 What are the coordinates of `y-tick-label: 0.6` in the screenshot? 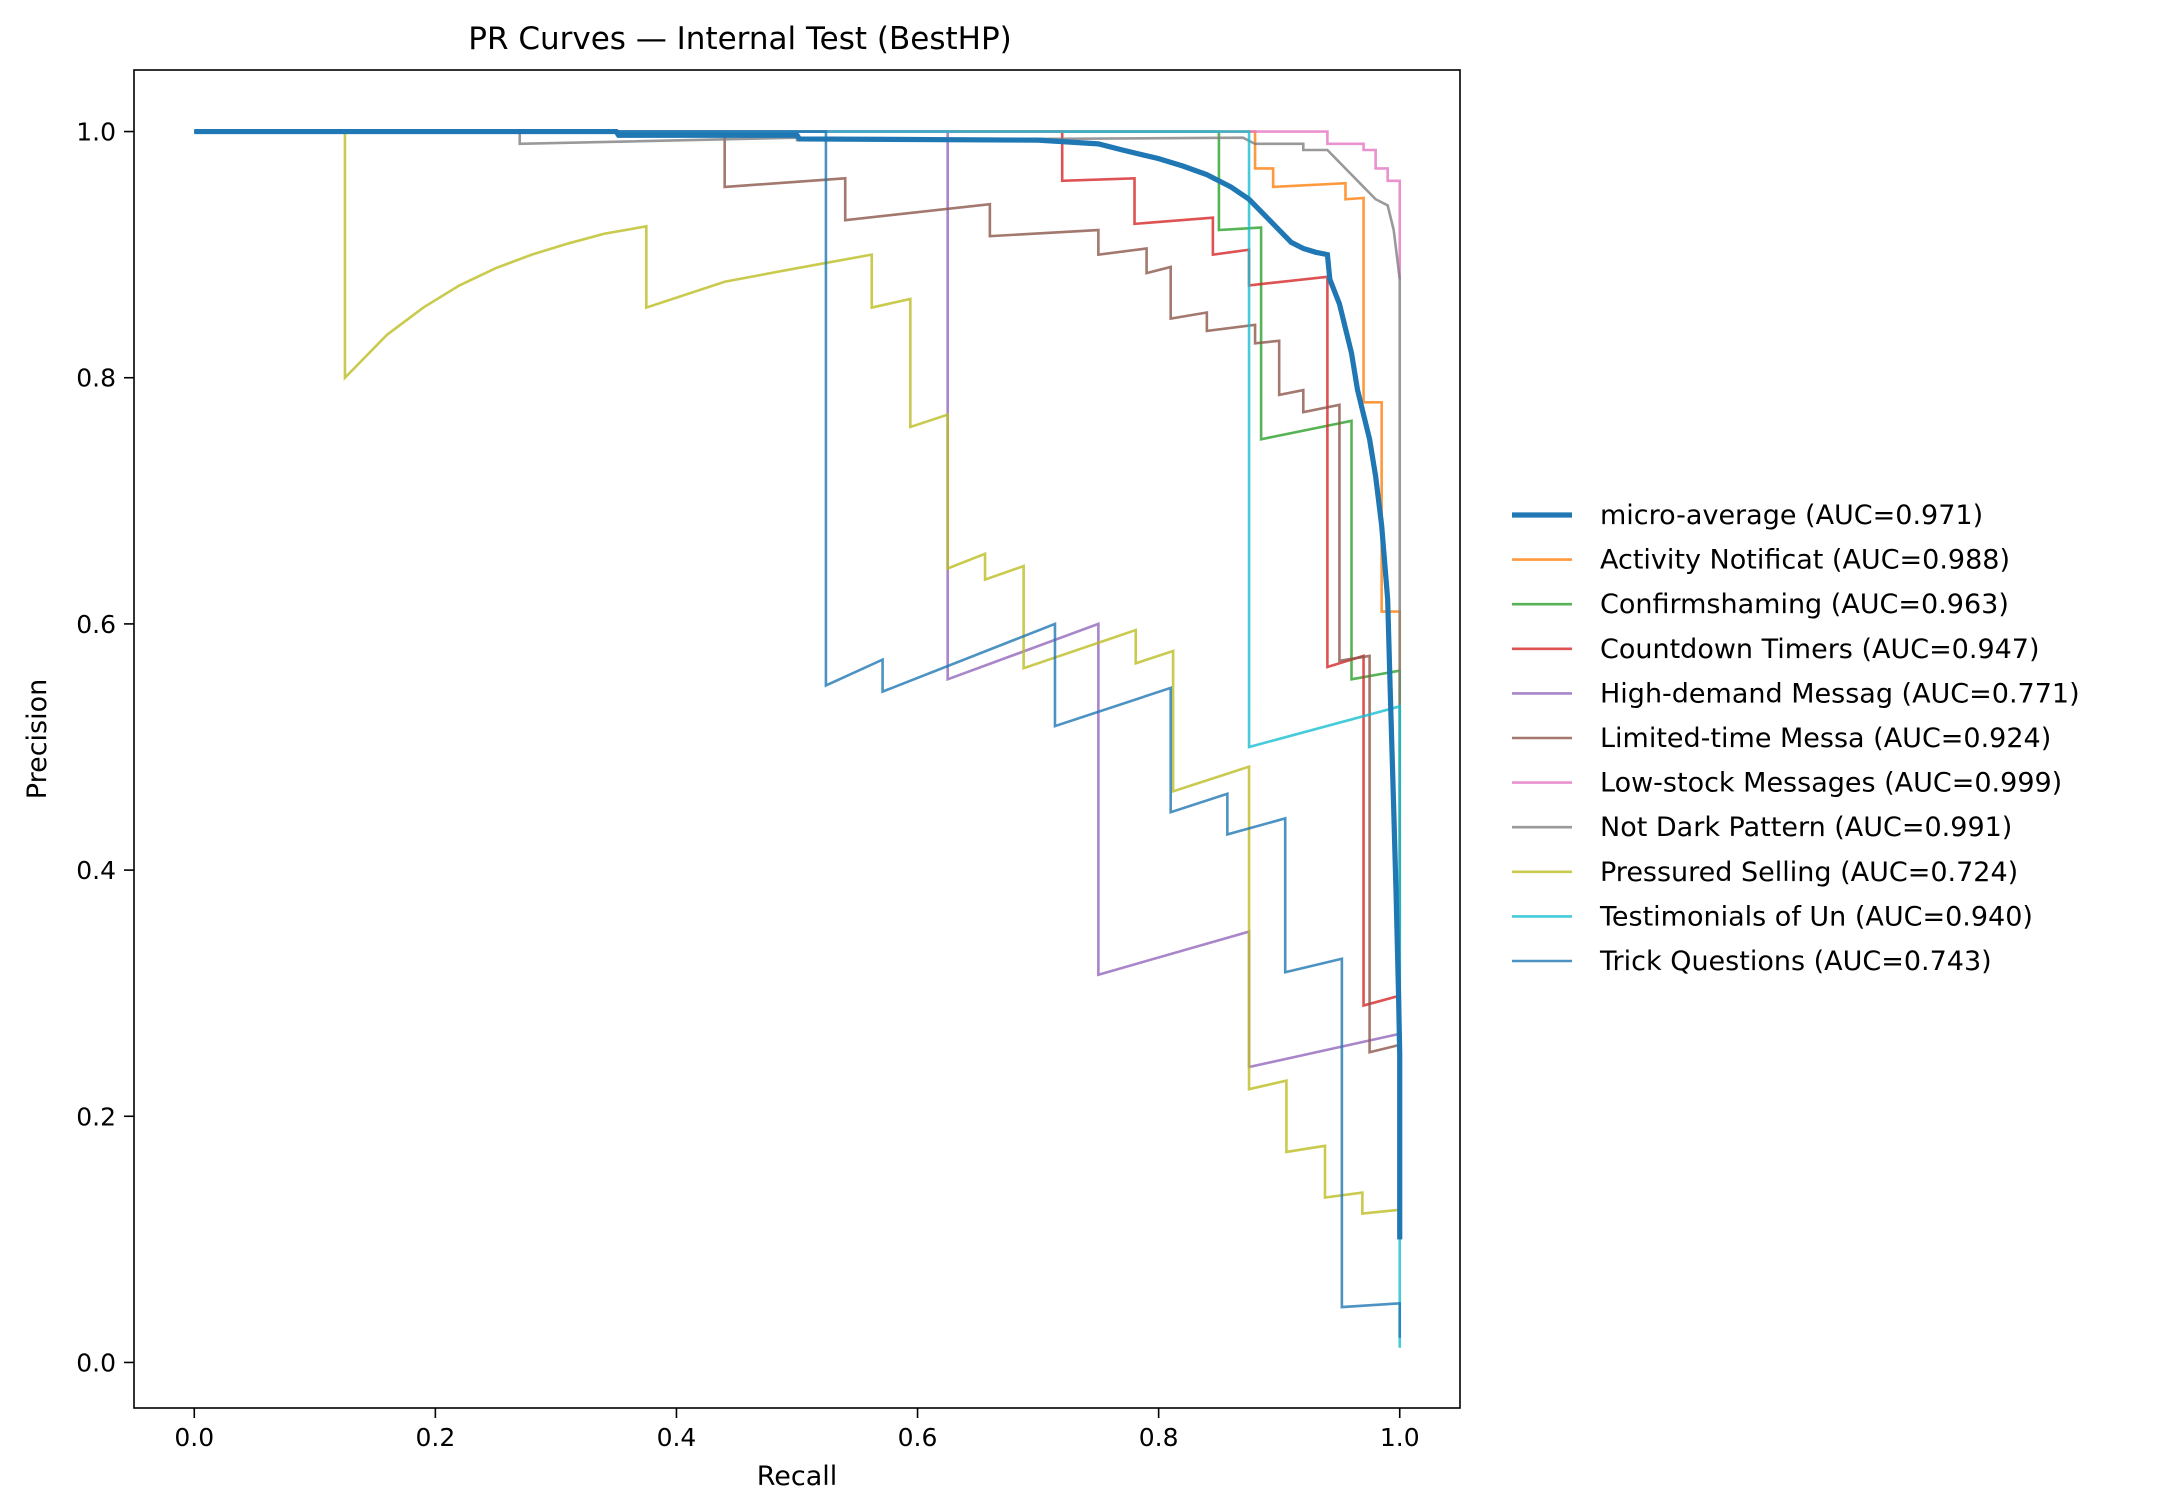 It's located at (96, 624).